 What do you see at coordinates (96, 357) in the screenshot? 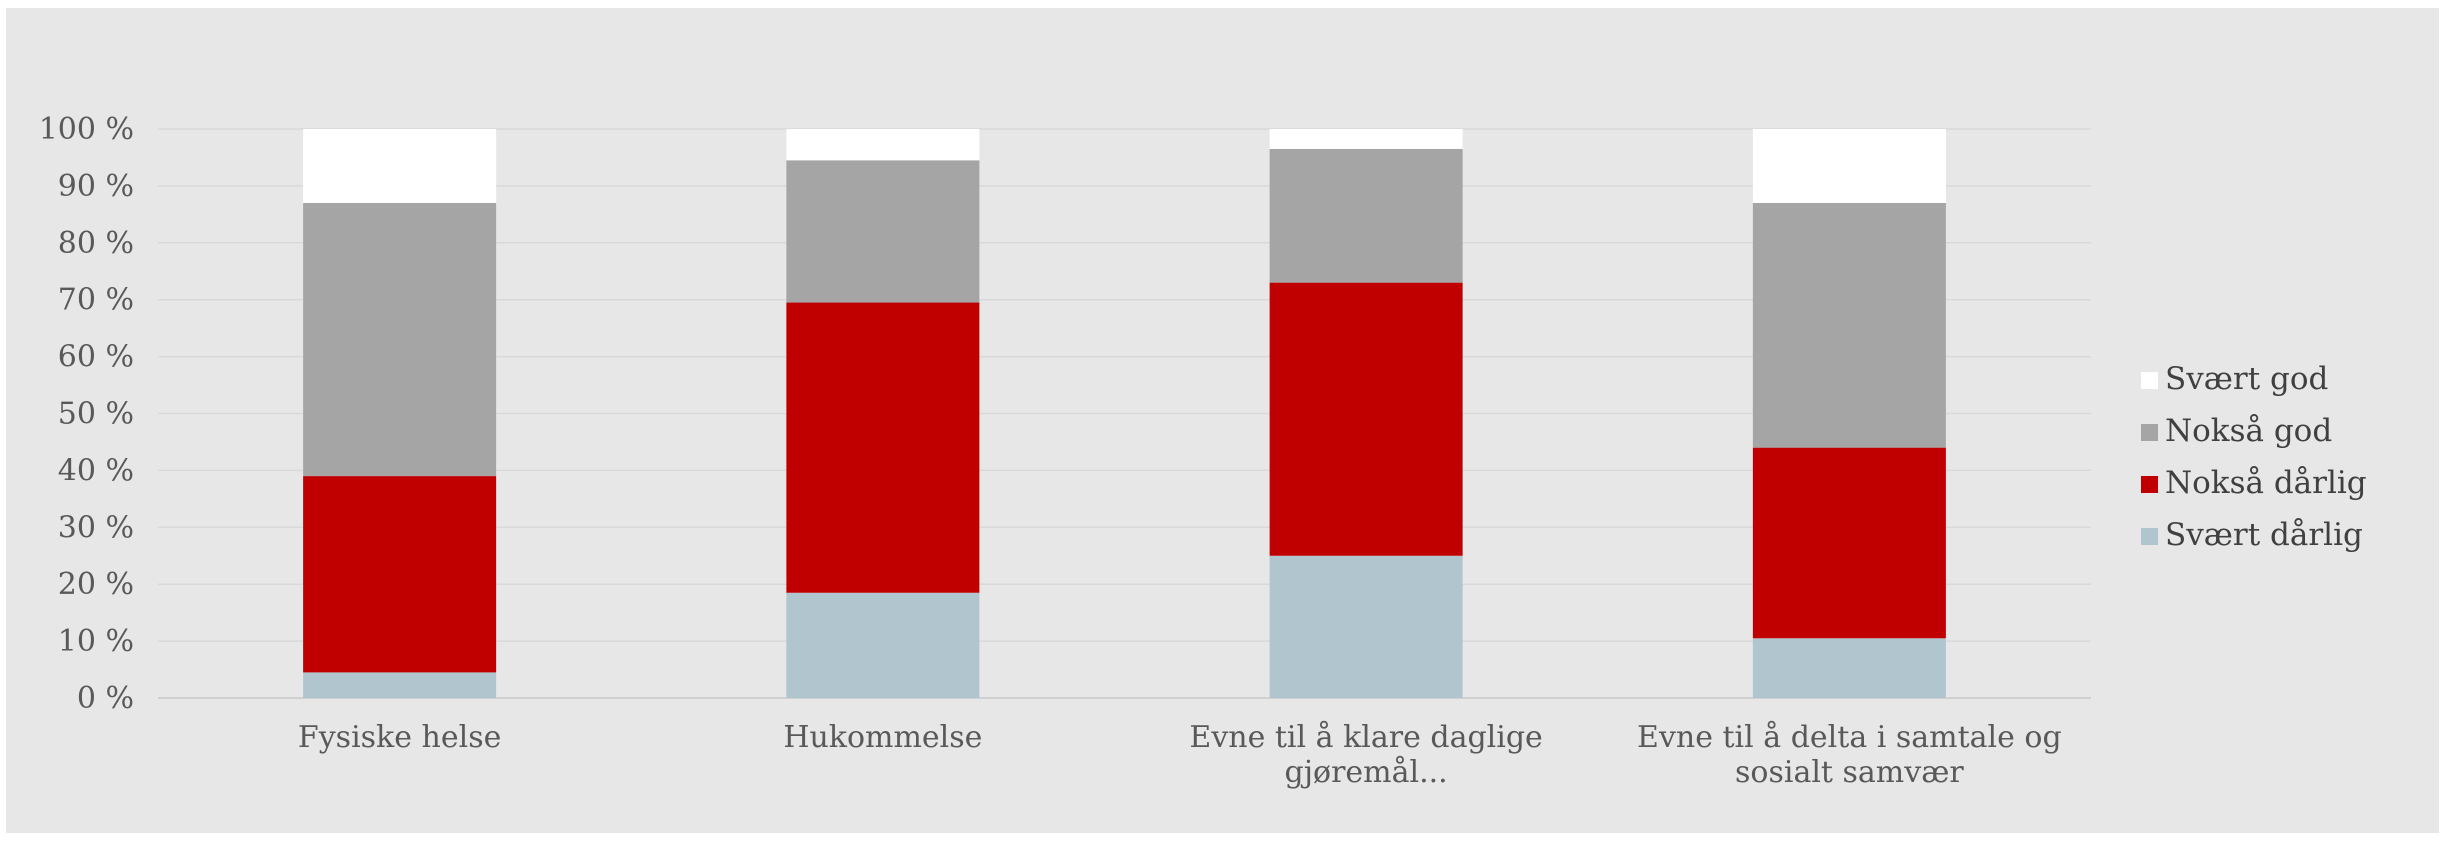
I see `y-tick-label: 60 %` at bounding box center [96, 357].